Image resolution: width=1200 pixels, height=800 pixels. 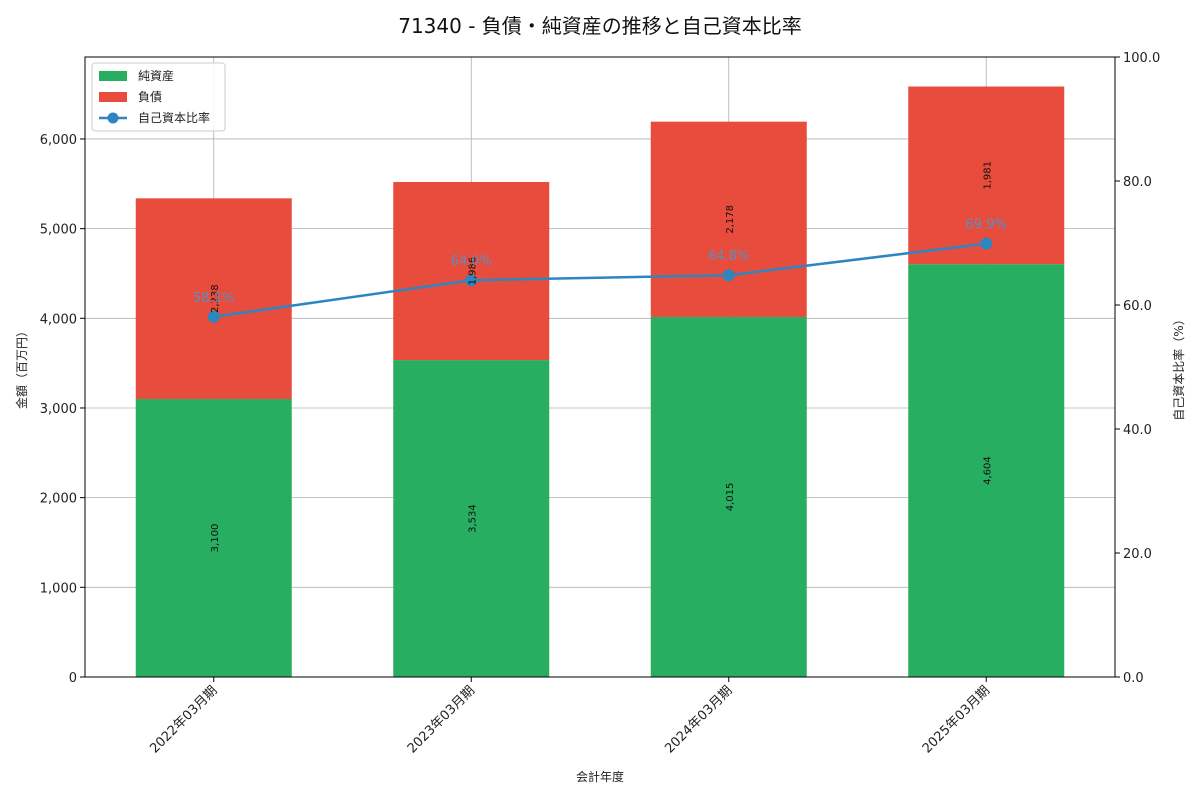 I want to click on y2-tick-label: 80.0, so click(x=1137, y=182).